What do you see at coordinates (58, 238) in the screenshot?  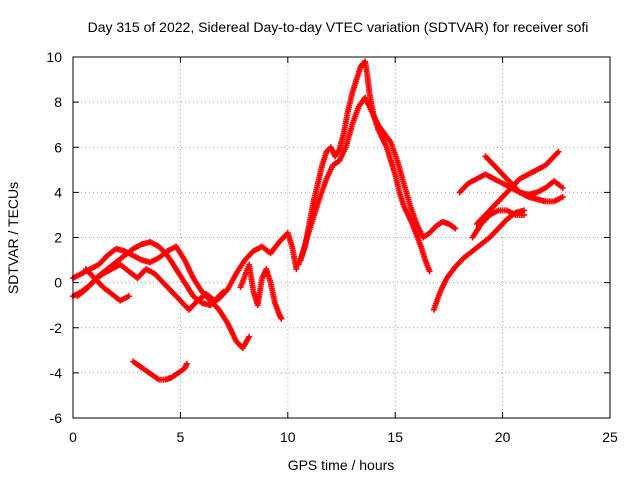 I see `y-tick-label: 2` at bounding box center [58, 238].